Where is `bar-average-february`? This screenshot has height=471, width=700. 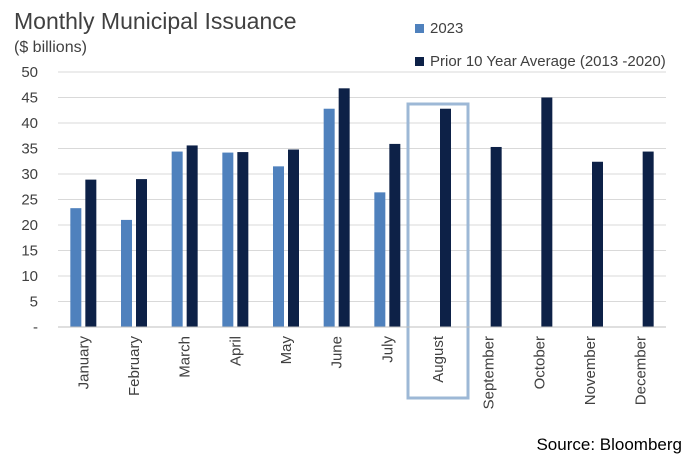 bar-average-february is located at coordinates (141, 253).